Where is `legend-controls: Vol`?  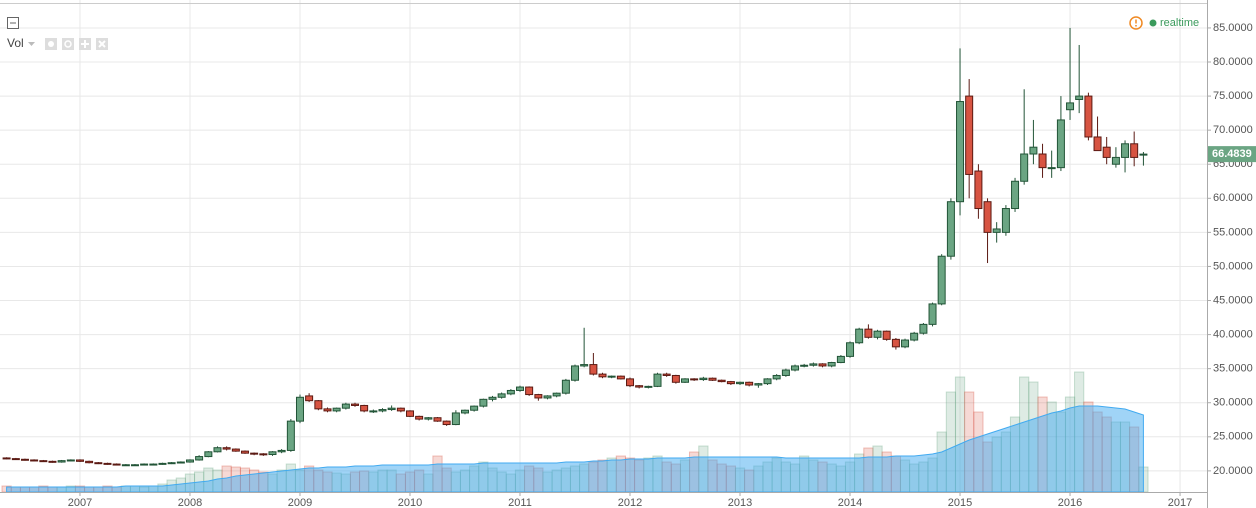
legend-controls: Vol is located at coordinates (57, 33).